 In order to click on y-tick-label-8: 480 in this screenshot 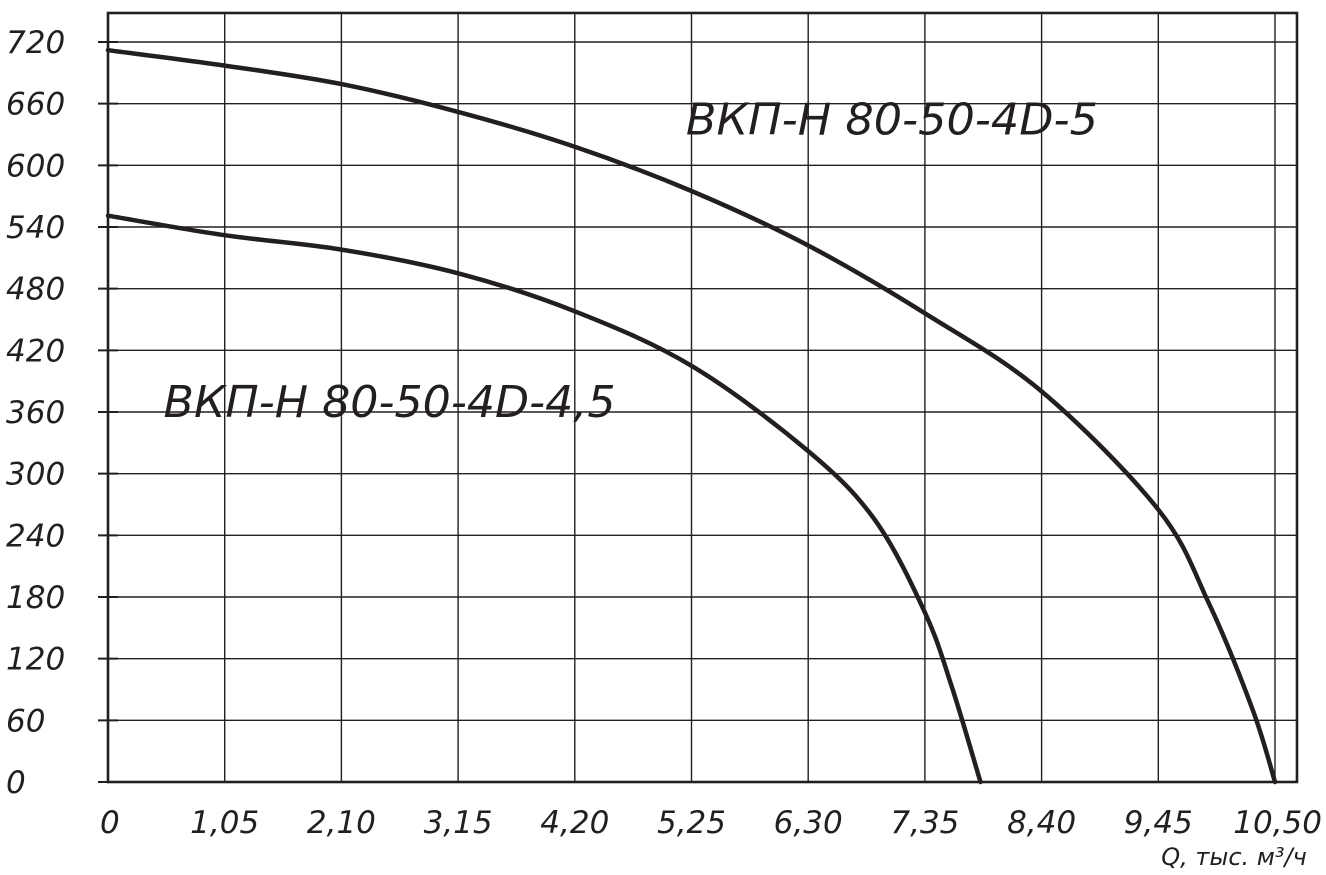, I will do `click(35, 290)`.